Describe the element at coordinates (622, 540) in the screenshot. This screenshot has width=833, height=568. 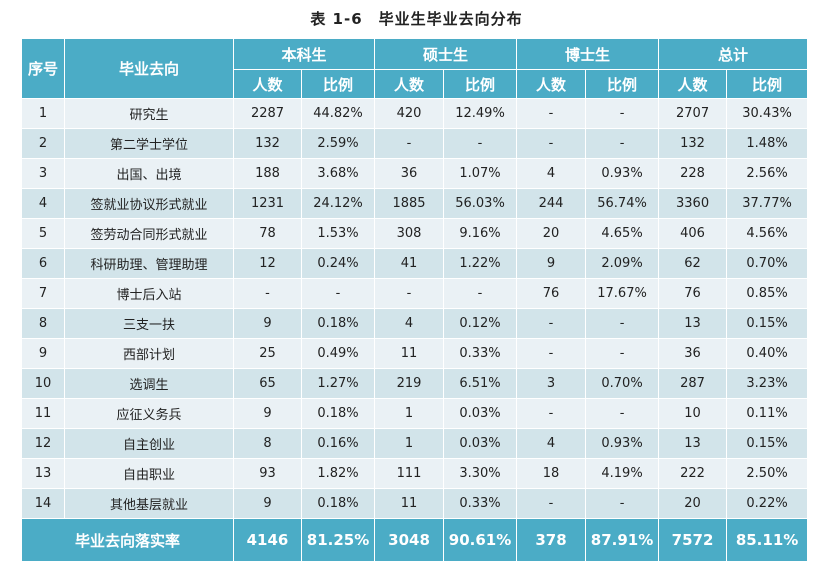
I see `footer-cell: 87.91%` at that location.